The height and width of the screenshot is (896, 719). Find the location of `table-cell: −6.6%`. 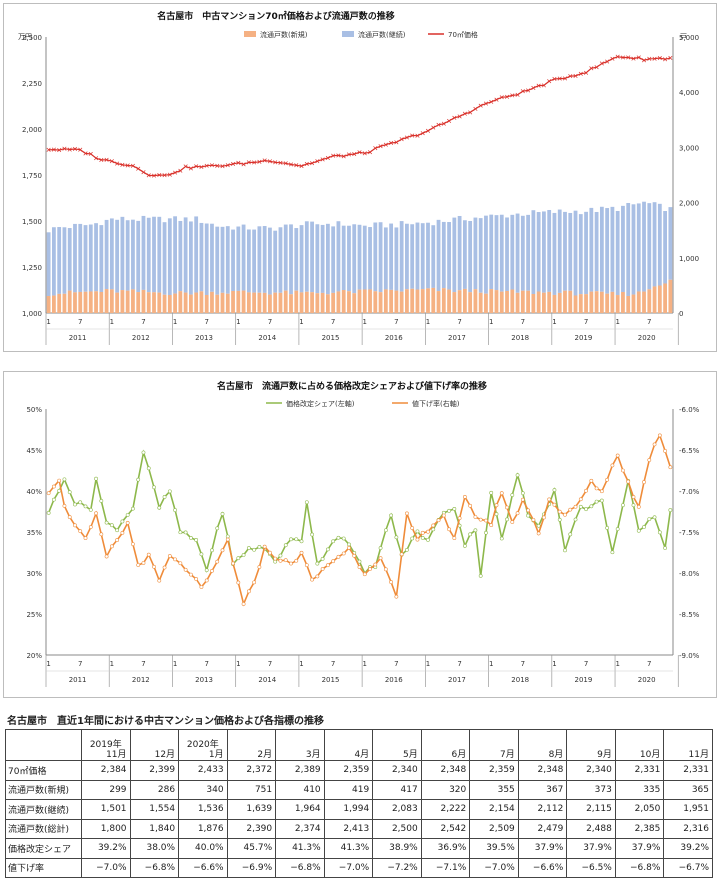

table-cell: −6.6% is located at coordinates (542, 867).